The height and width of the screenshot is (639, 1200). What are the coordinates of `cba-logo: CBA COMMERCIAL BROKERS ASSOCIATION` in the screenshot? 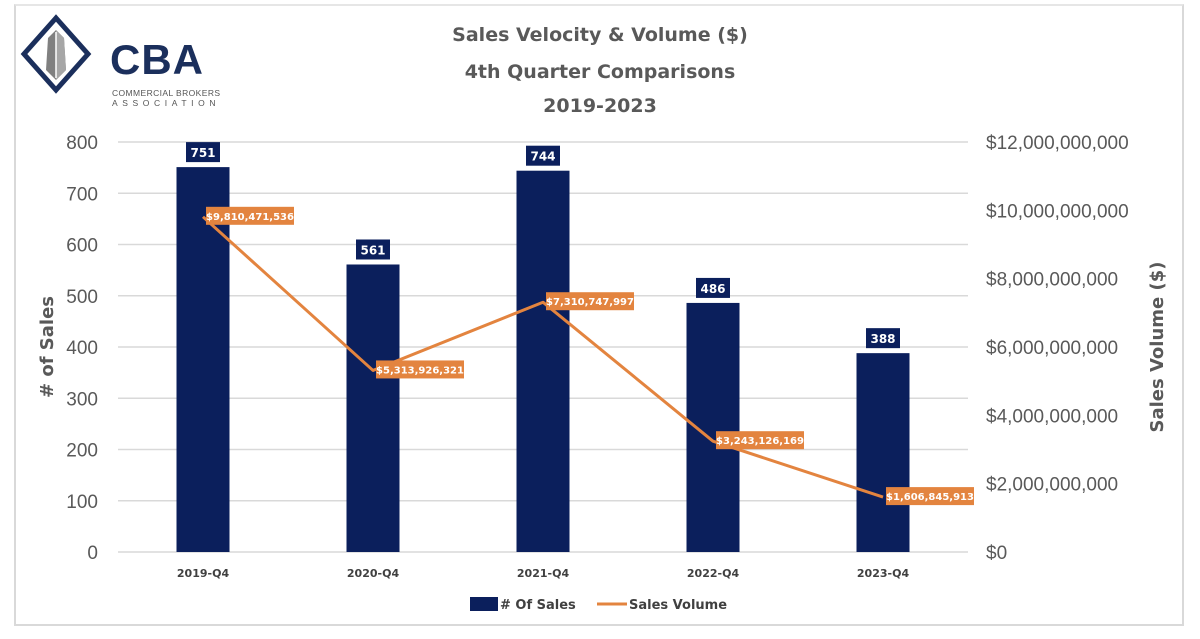 It's located at (120, 61).